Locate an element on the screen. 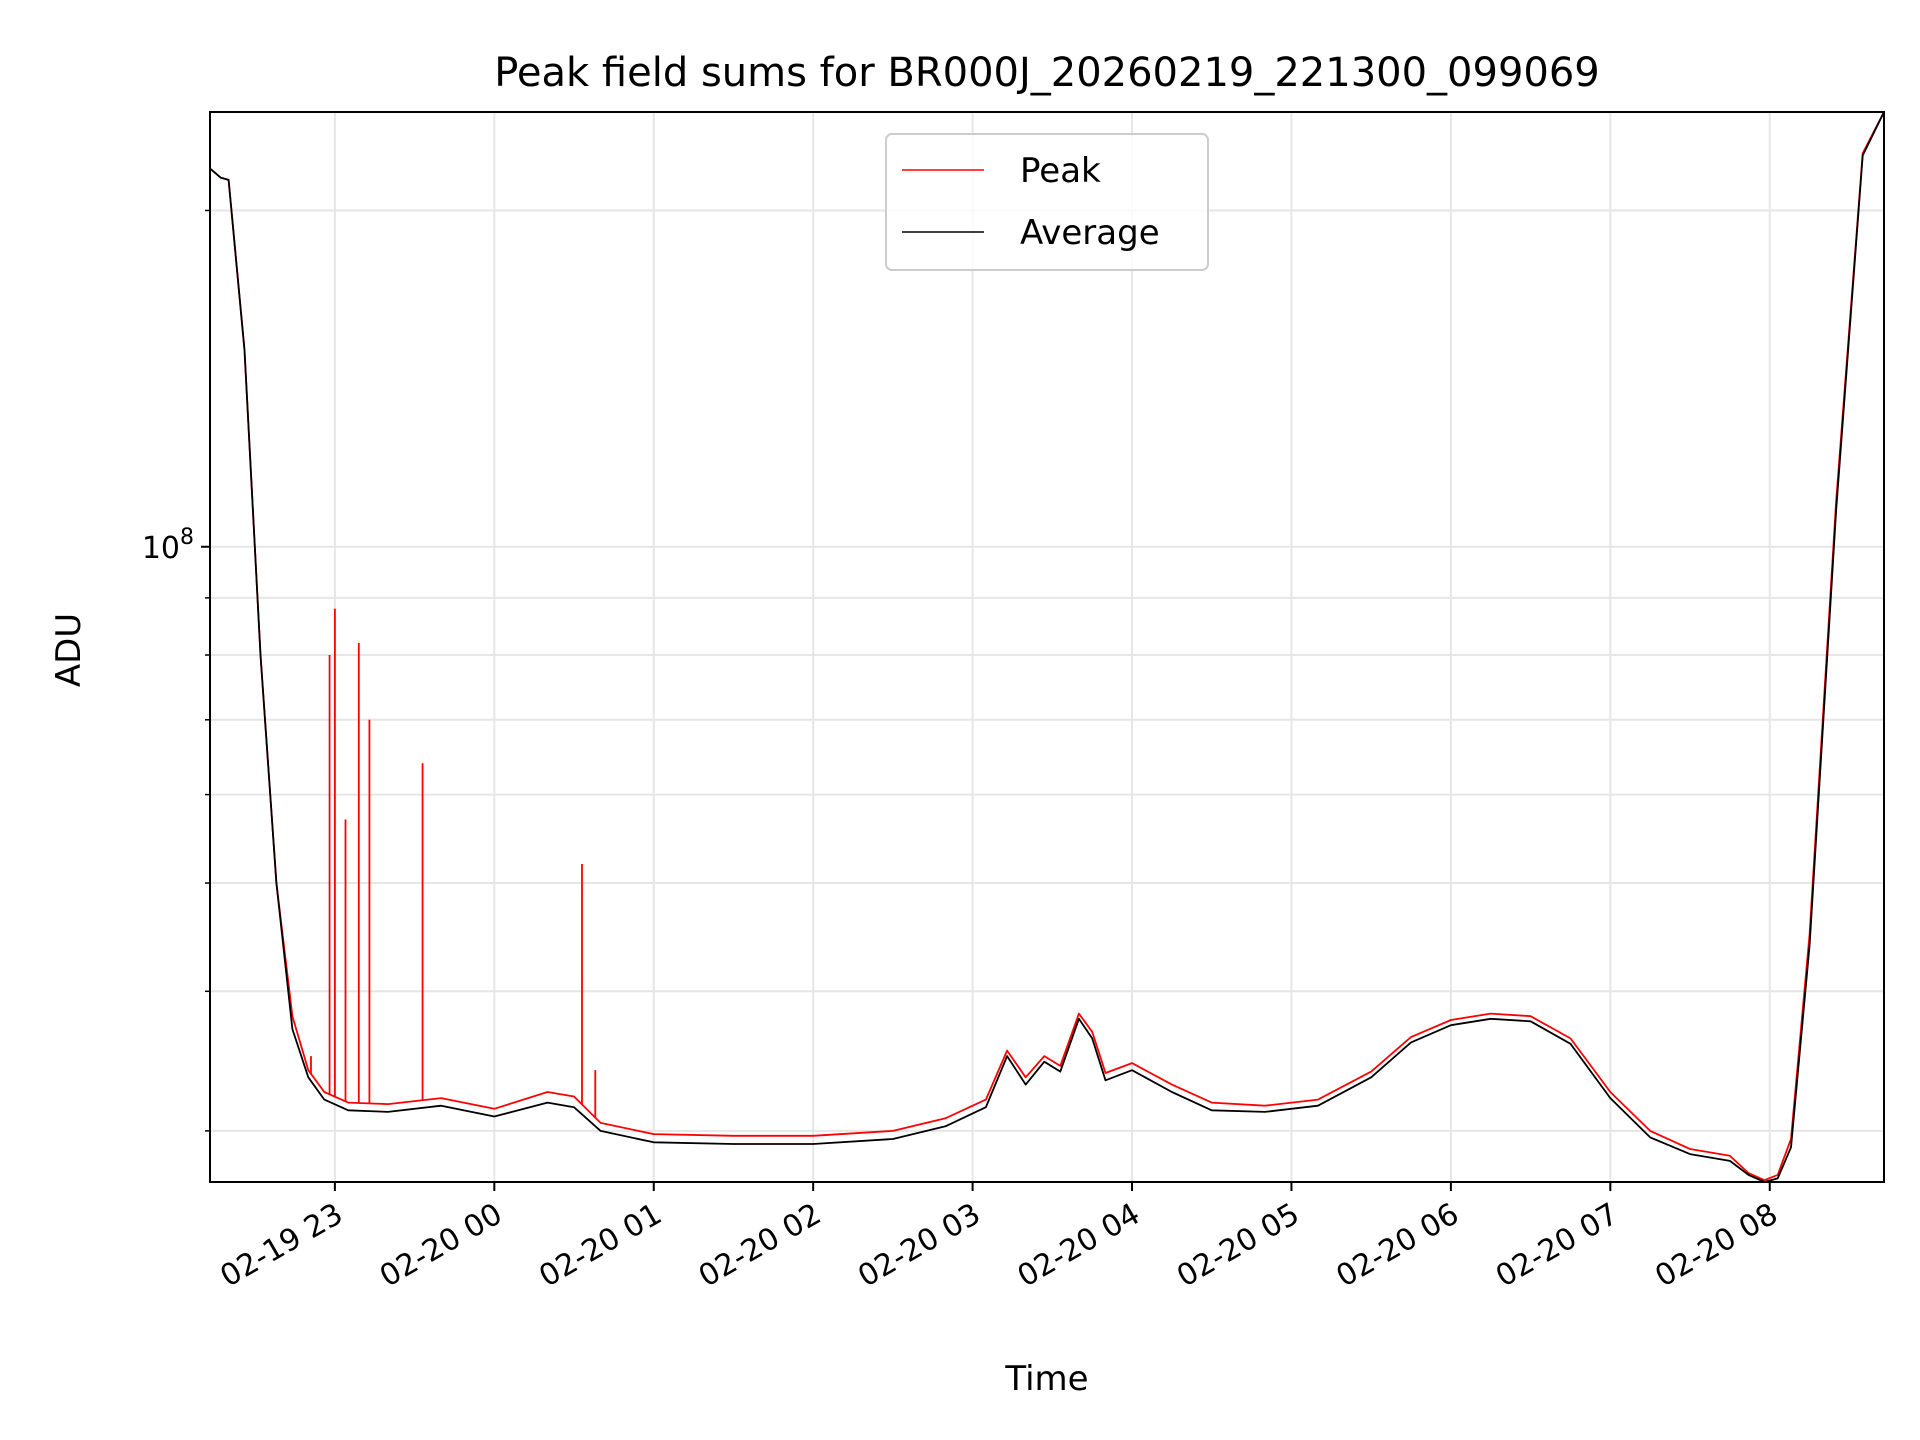 Image resolution: width=1920 pixels, height=1440 pixels. y-tick-label: 108 is located at coordinates (168, 545).